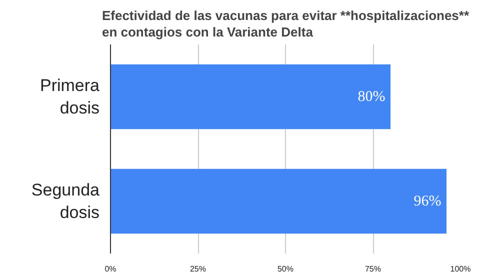  I want to click on x-tick-label: 100%, so click(460, 269).